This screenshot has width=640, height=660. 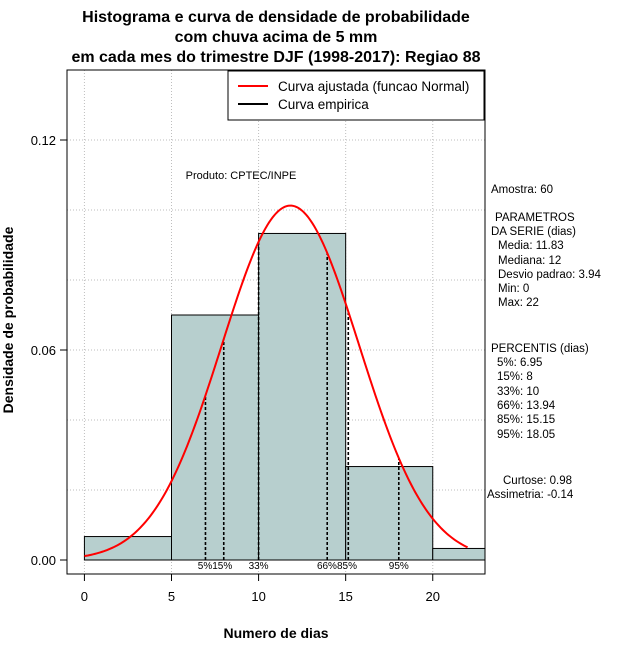 What do you see at coordinates (522, 190) in the screenshot?
I see `stat-sample: Amostra: 60` at bounding box center [522, 190].